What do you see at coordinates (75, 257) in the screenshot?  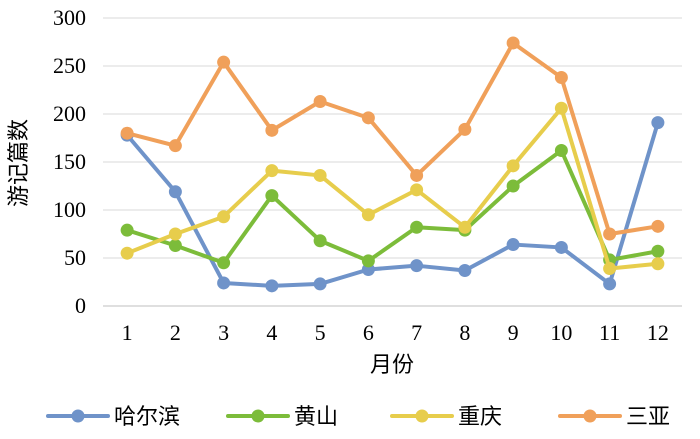 I see `y-tick-label: 50` at bounding box center [75, 257].